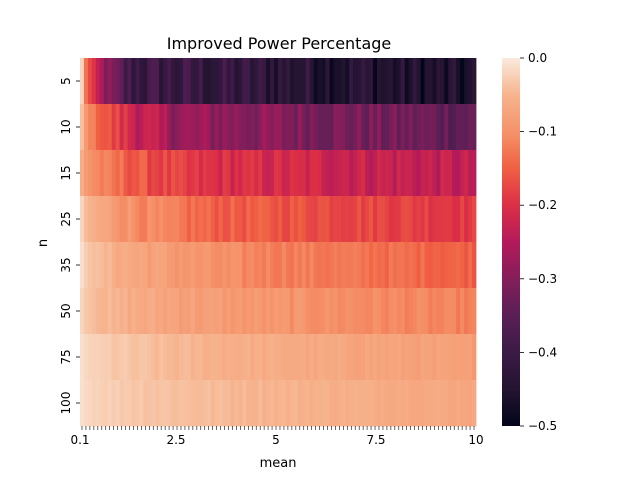 The height and width of the screenshot is (480, 640). What do you see at coordinates (278, 463) in the screenshot?
I see `x-axis-label: mean` at bounding box center [278, 463].